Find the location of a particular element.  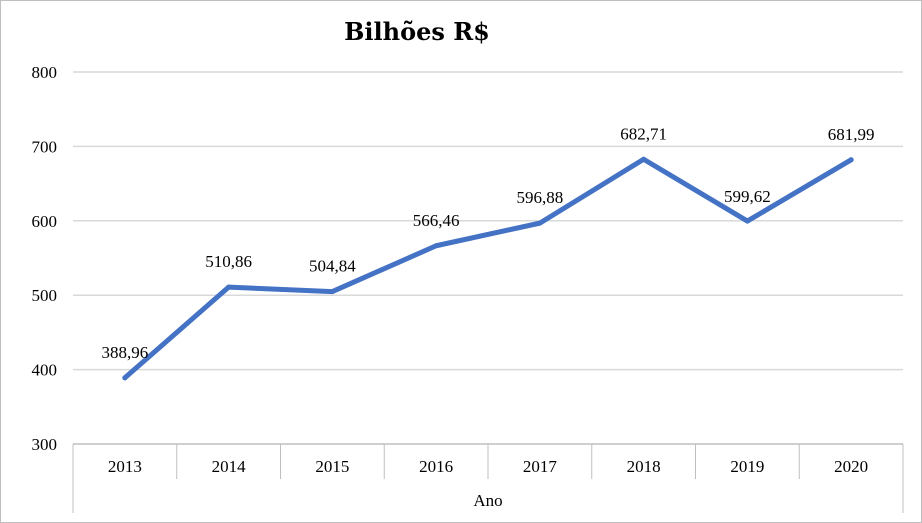

y-tick-label: 500 is located at coordinates (45, 295).